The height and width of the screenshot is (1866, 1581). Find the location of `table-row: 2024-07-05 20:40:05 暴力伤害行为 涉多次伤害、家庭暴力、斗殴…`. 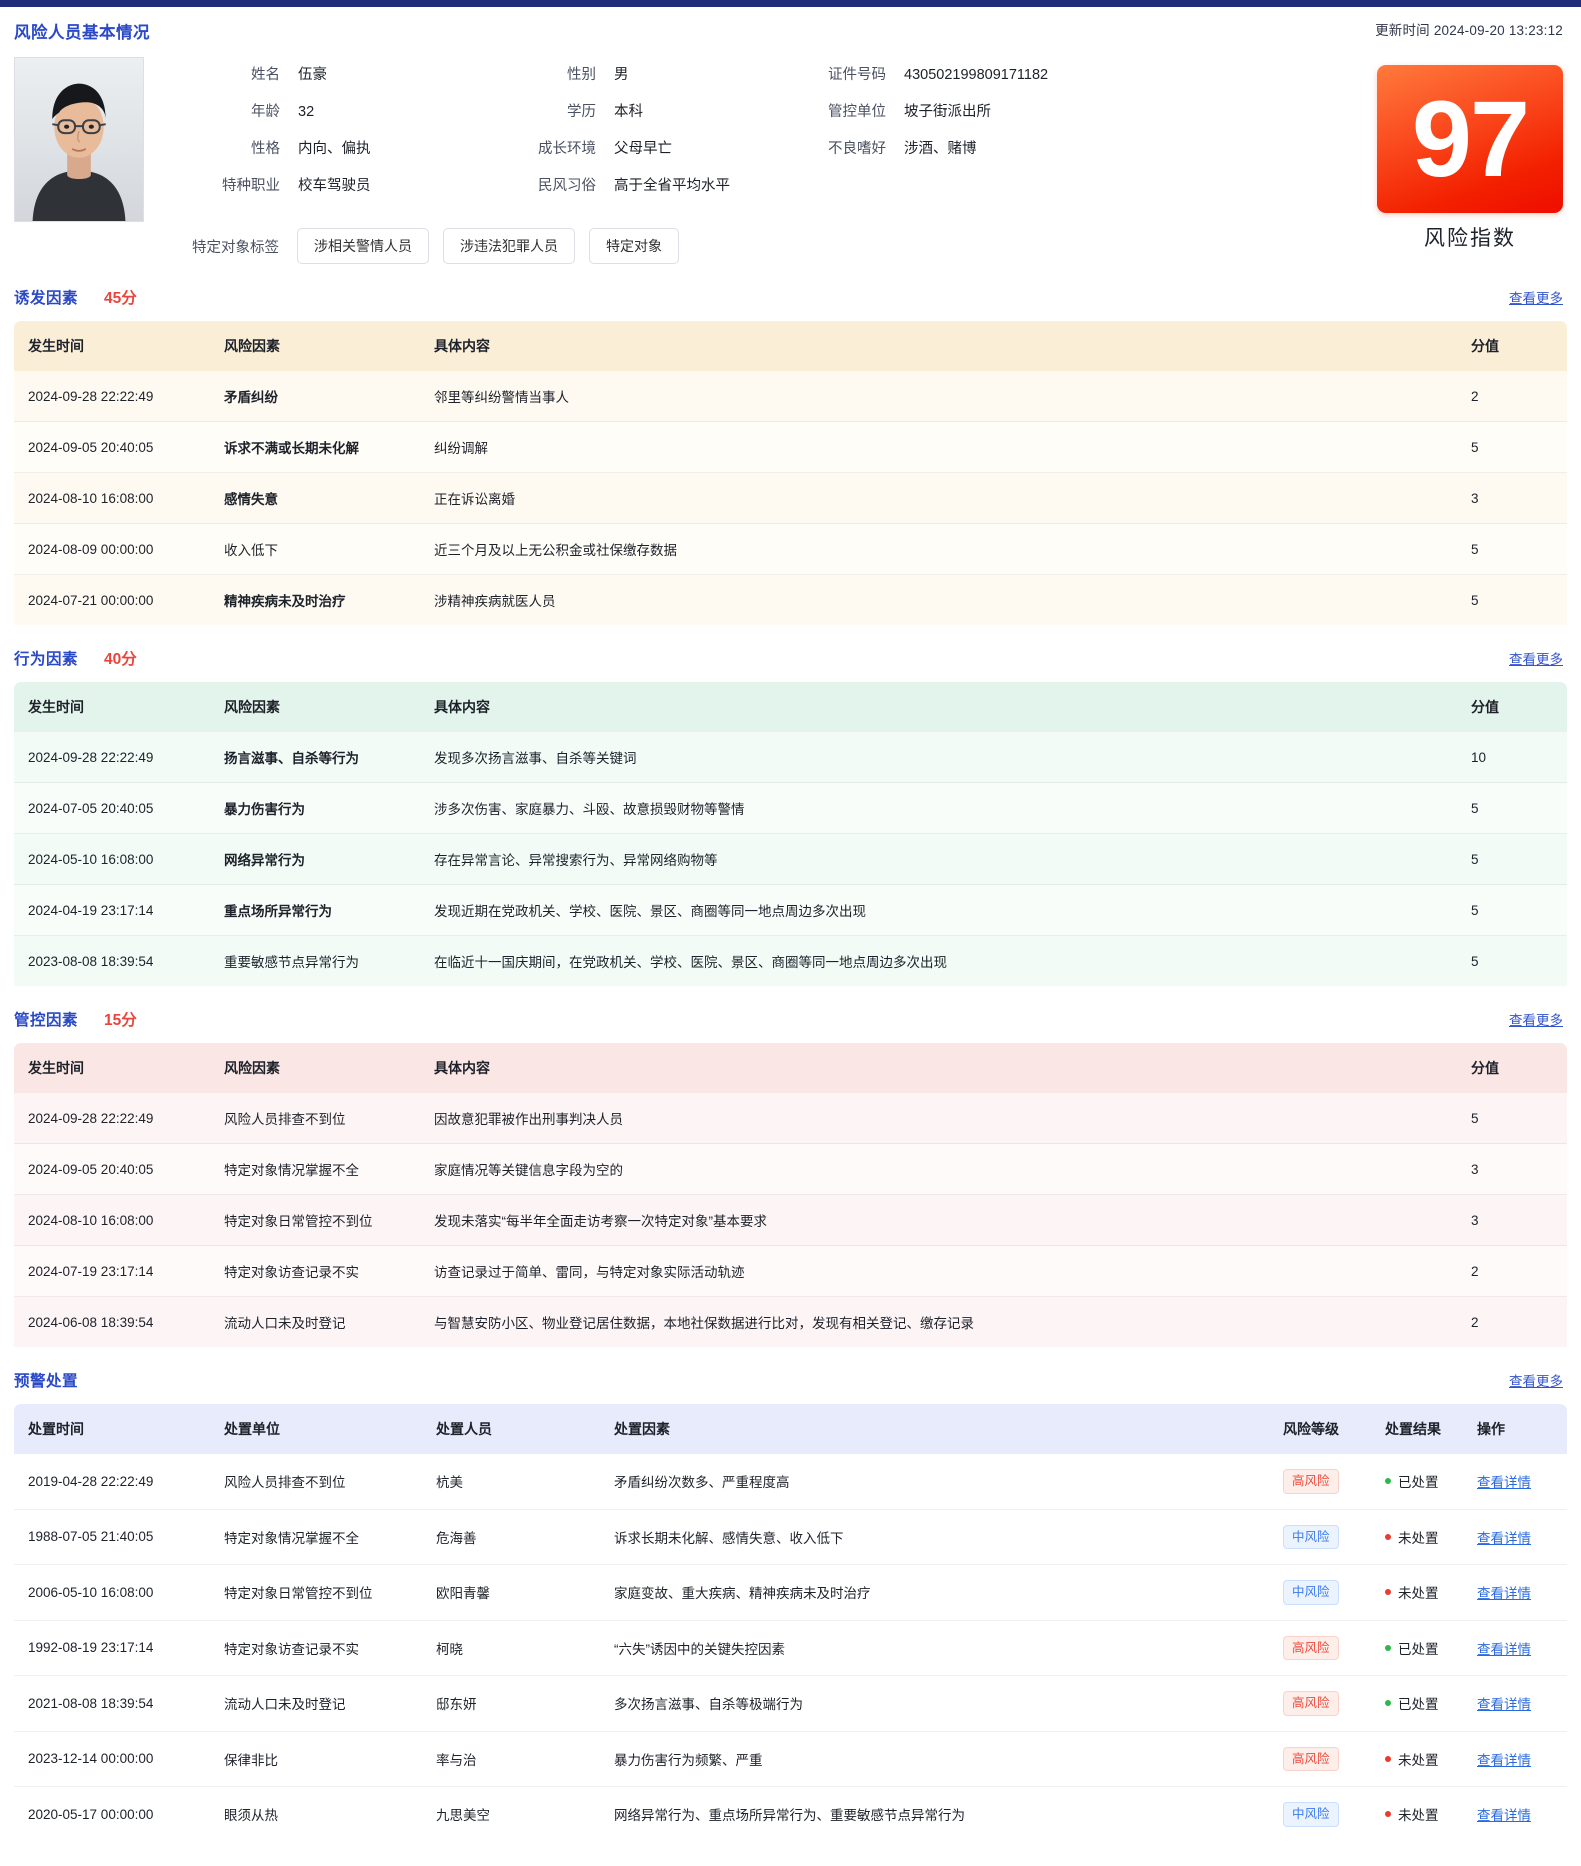

table-row: 2024-07-05 20:40:05 暴力伤害行为 涉多次伤害、家庭暴力、斗殴… is located at coordinates (790, 808).